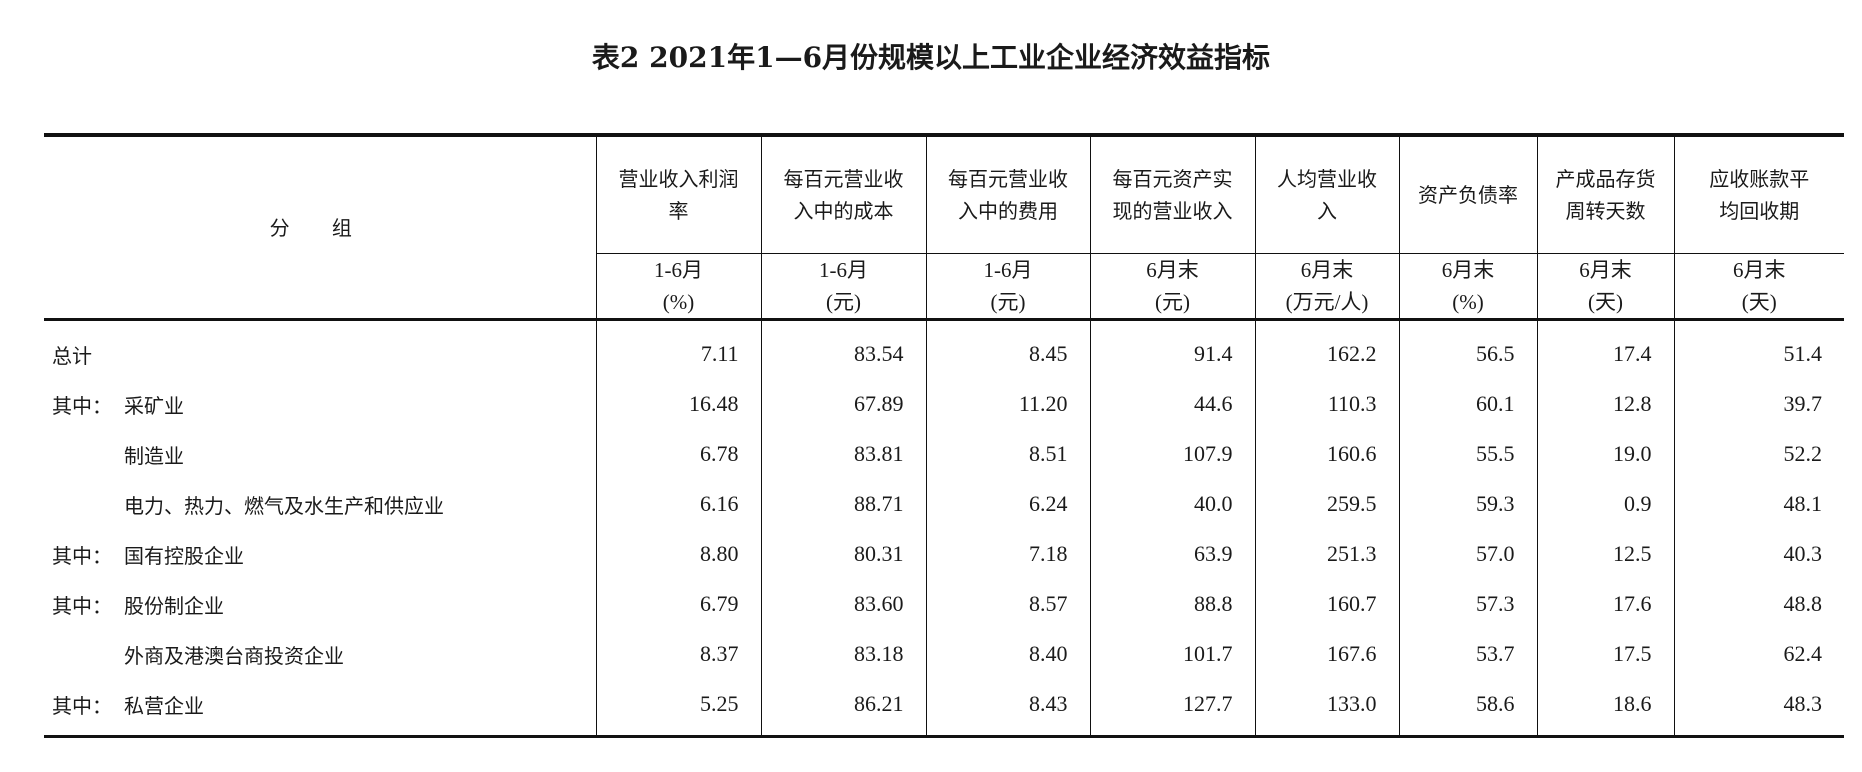 The width and height of the screenshot is (1862, 772). I want to click on row-label: 其中： 股份制企业, so click(320, 604).